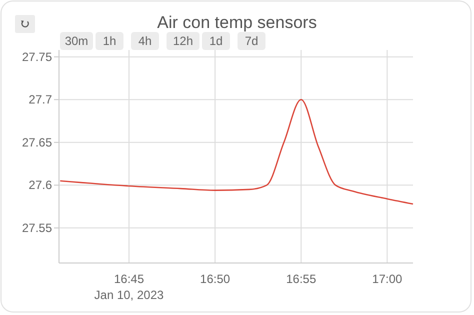 Image resolution: width=474 pixels, height=315 pixels. Describe the element at coordinates (129, 279) in the screenshot. I see `x-tick-label: 16:45` at that location.